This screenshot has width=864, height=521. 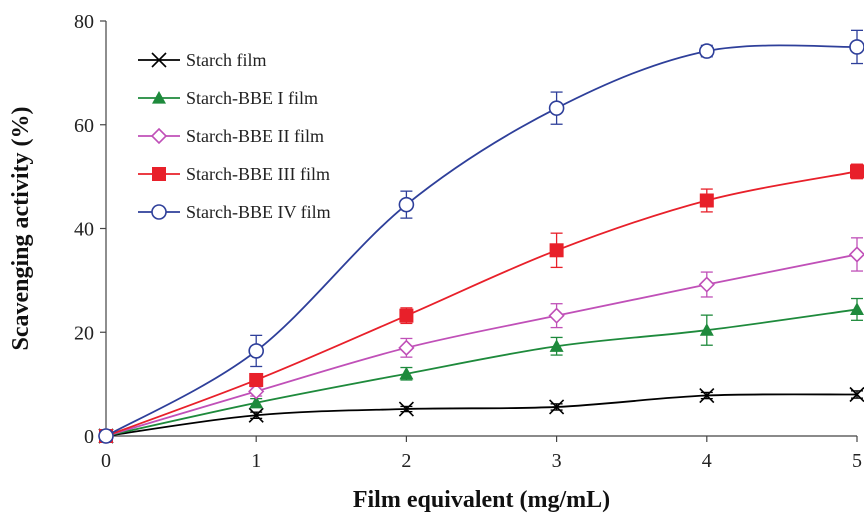 What do you see at coordinates (106, 461) in the screenshot?
I see `x-tick-label: 0` at bounding box center [106, 461].